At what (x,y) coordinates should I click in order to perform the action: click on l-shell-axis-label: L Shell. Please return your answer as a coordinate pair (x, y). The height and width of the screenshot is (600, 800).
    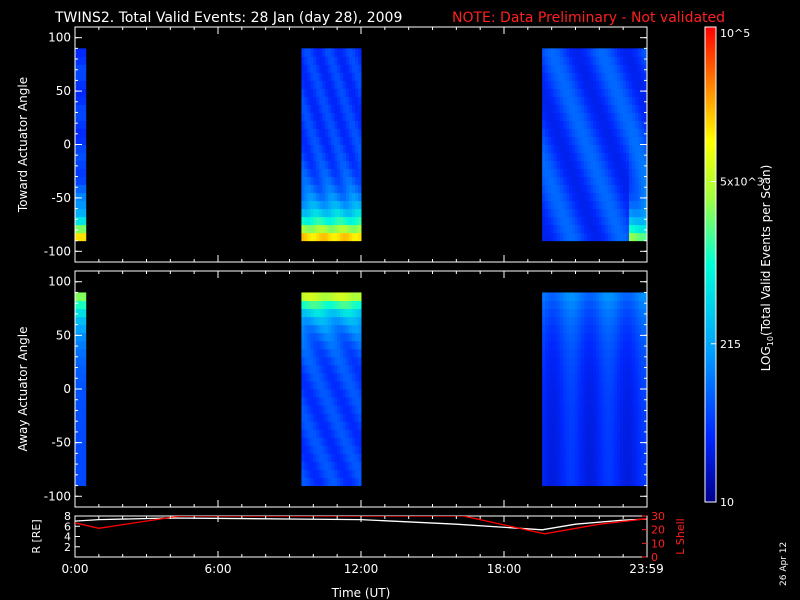
    Looking at the image, I should click on (680, 536).